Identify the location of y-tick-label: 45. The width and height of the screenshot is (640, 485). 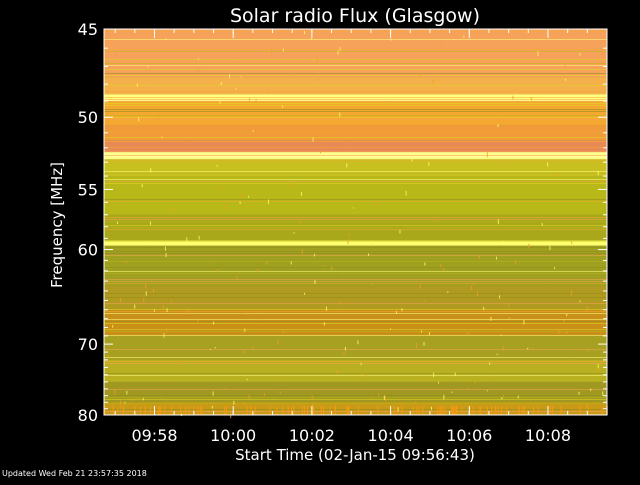
(88, 29).